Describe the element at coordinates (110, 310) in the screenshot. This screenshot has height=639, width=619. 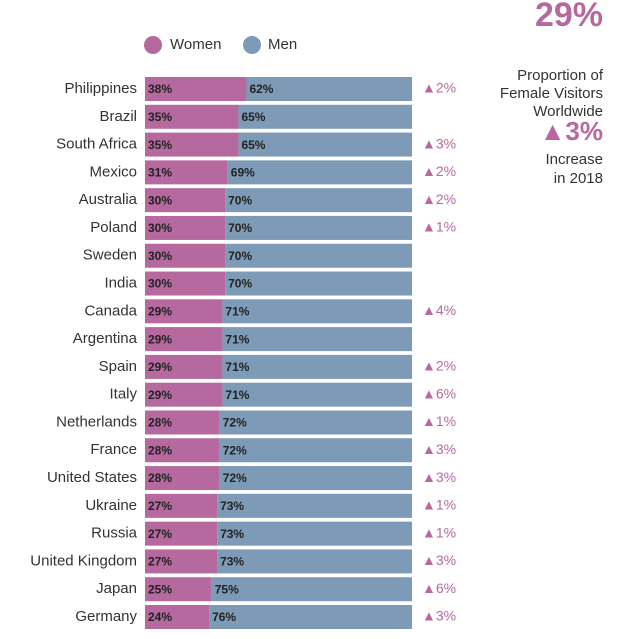
I see `category-label: Canada` at that location.